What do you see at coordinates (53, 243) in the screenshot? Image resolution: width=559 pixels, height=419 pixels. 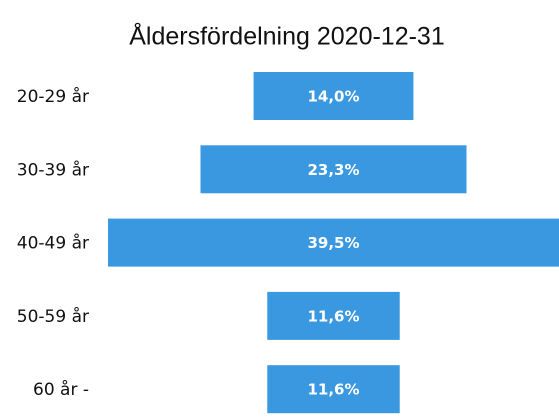 I see `category-label: 40-49 år` at bounding box center [53, 243].